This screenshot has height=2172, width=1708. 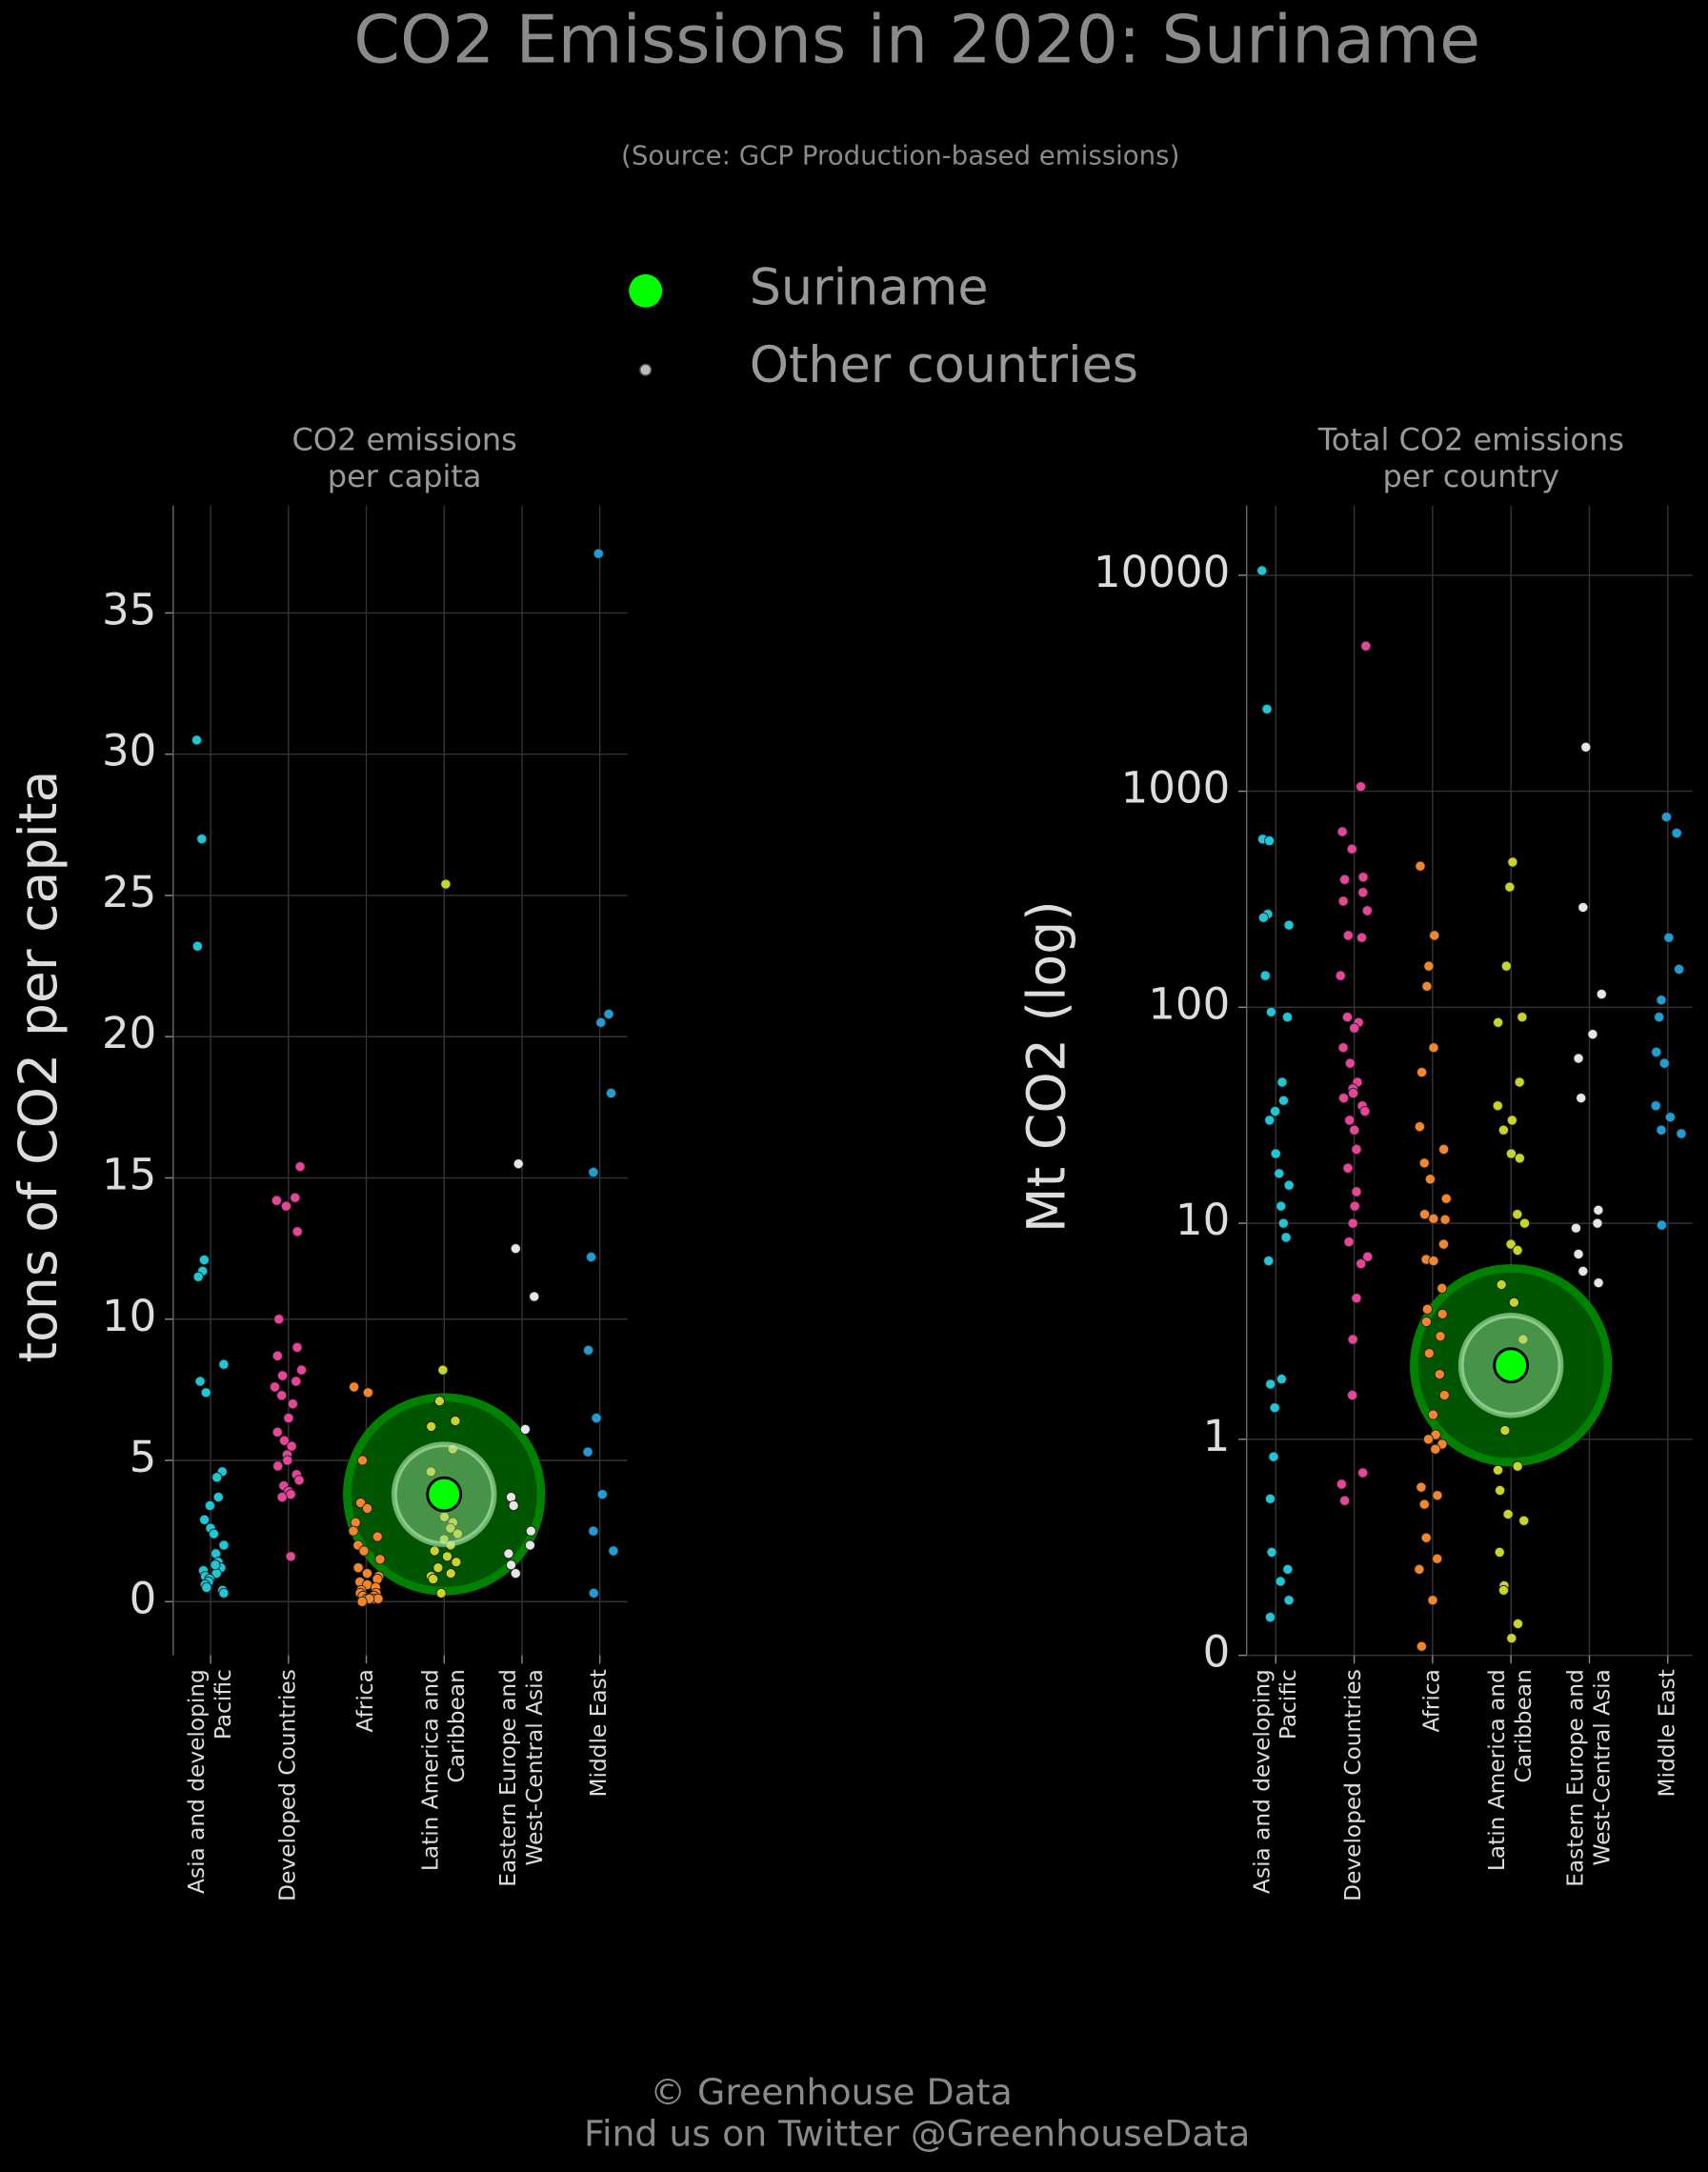 I want to click on y-tick-label: 25, so click(x=129, y=892).